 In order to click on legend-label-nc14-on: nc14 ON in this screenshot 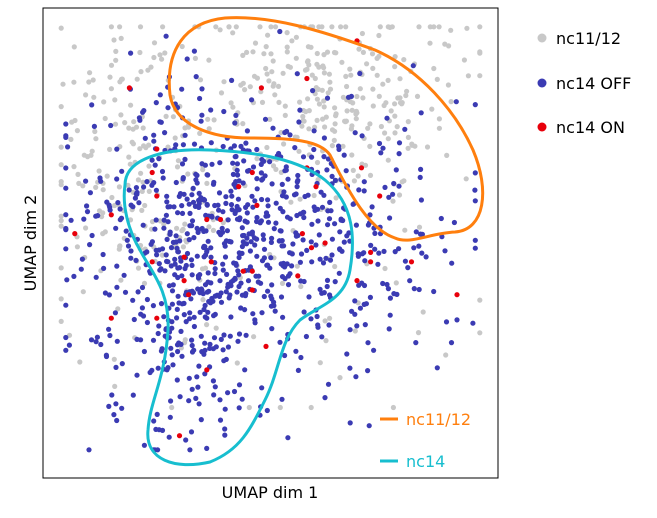, I will do `click(590, 127)`.